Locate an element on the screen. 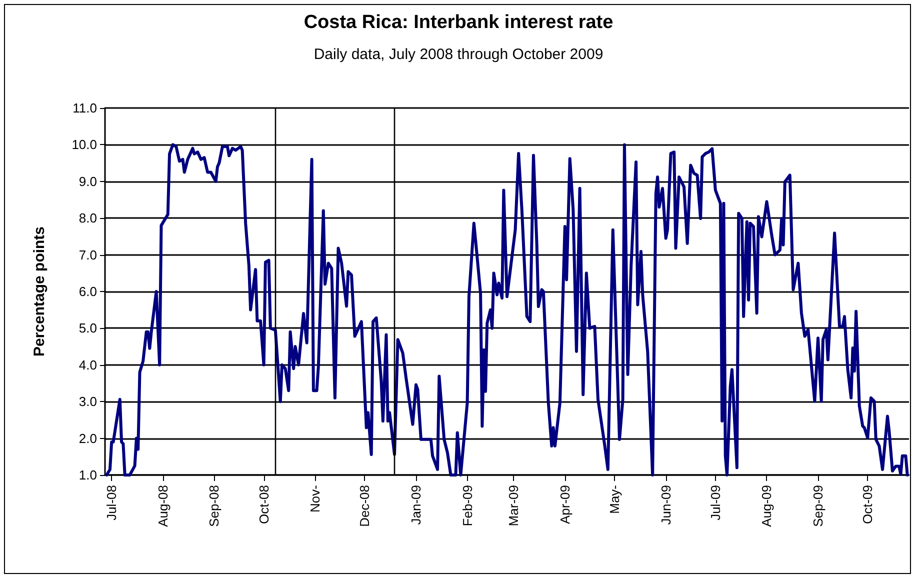 The image size is (917, 580). chart-subtitle: Daily data, July 2008 through October 2009 is located at coordinates (459, 54).